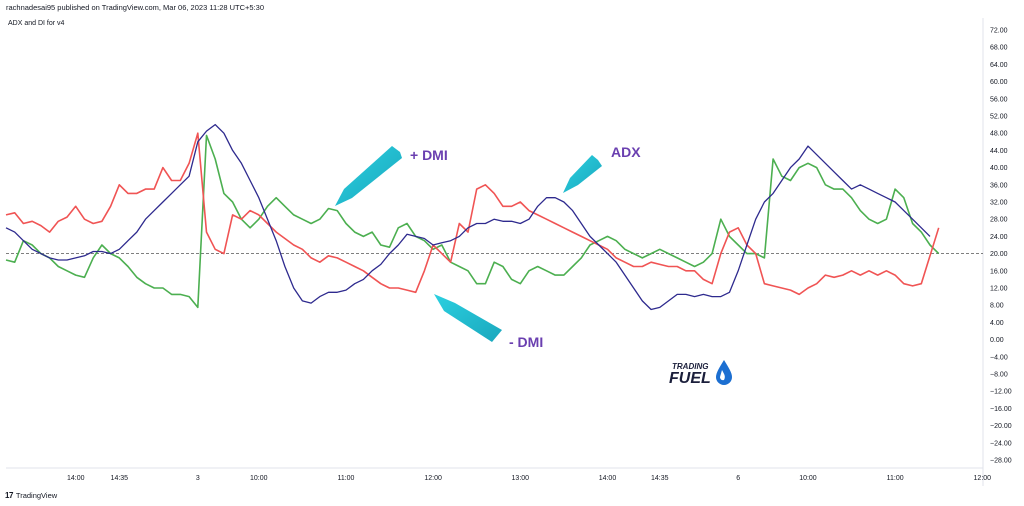  Describe the element at coordinates (997, 323) in the screenshot. I see `y-tick-label: 4.00` at that location.